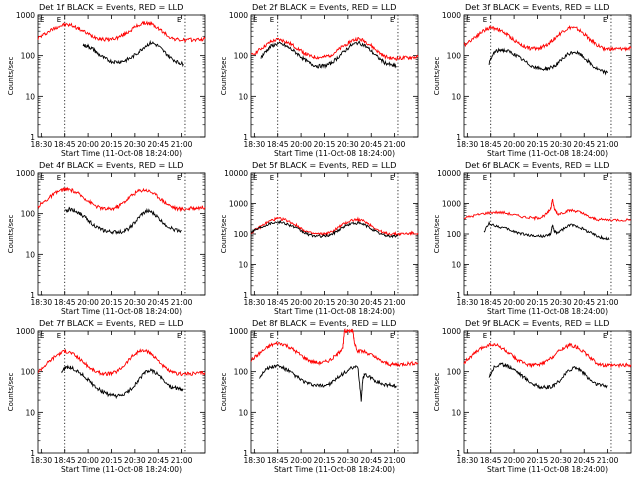 The image size is (640, 480). Describe the element at coordinates (537, 7) in the screenshot. I see `chart-title: Det 3f BLACK = Events, RED = LLD` at that location.